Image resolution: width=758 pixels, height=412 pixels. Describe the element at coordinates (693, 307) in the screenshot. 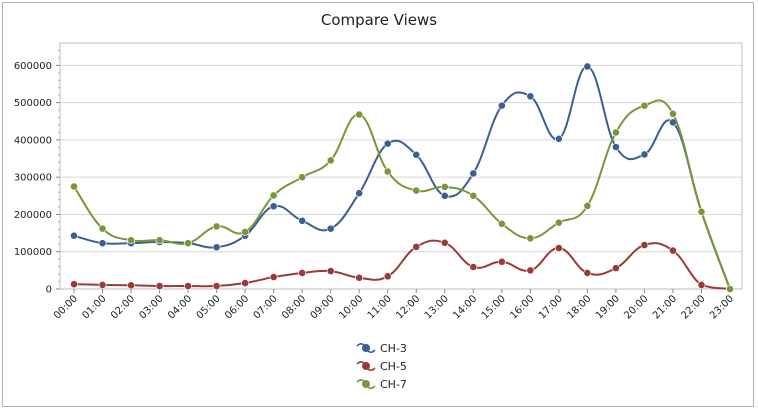

I see `x-tick-label: 22:00` at that location.